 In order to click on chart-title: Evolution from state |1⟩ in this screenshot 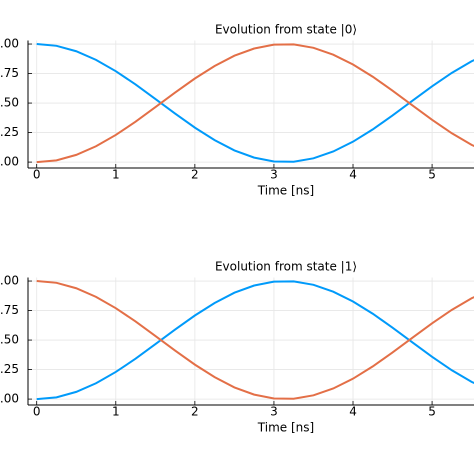, I will do `click(286, 267)`.